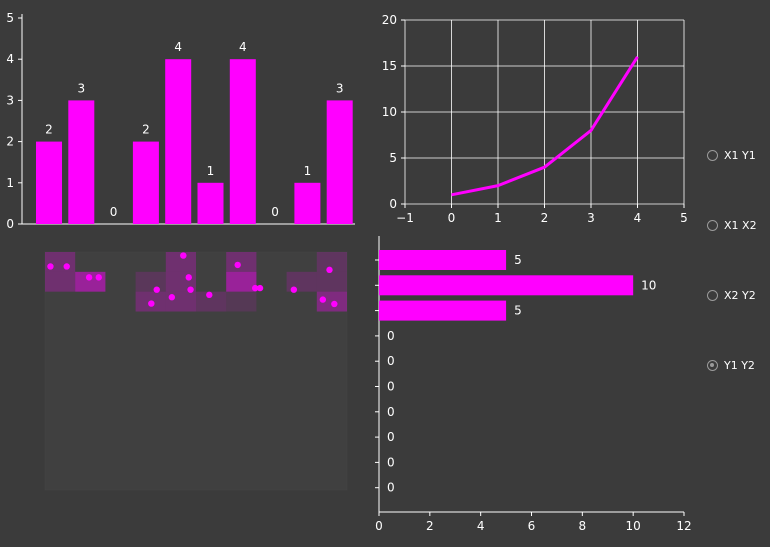 The width and height of the screenshot is (770, 547). Describe the element at coordinates (739, 365) in the screenshot. I see `radio-label: Y1 Y2` at that location.